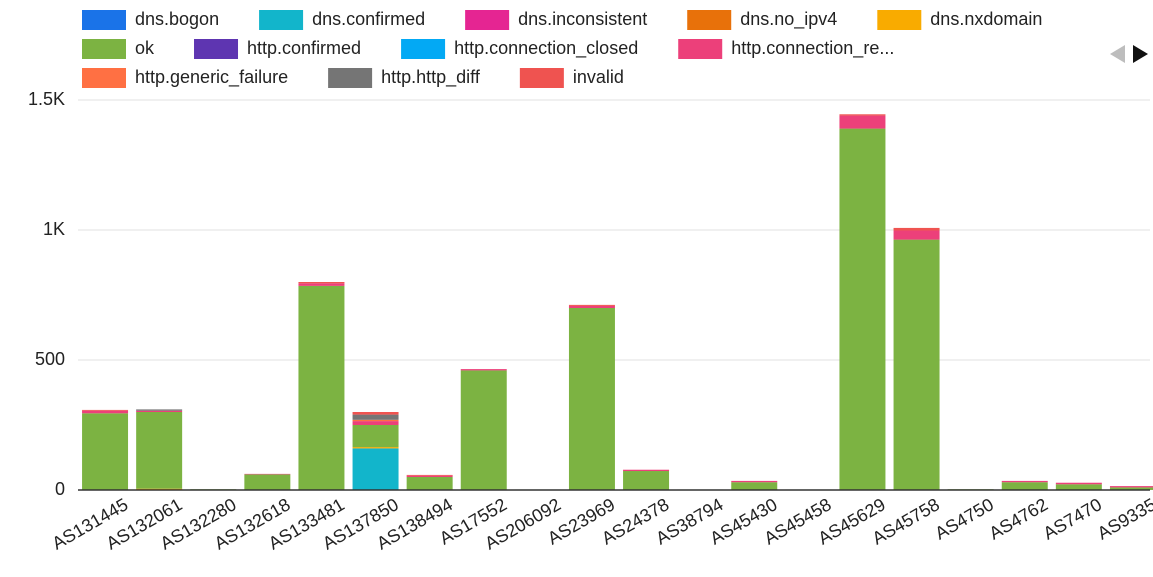 The image size is (1153, 577). Describe the element at coordinates (304, 48) in the screenshot. I see `legend-label: http.confirmed` at that location.